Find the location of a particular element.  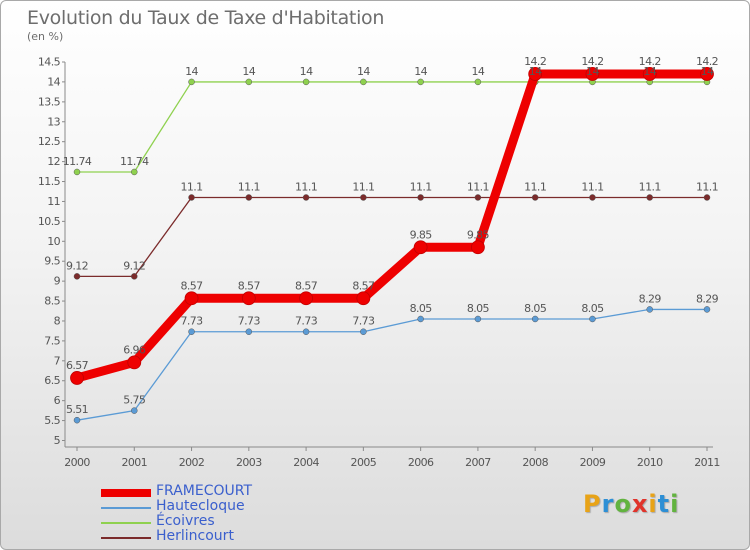

x-tick-label: 2006 is located at coordinates (421, 462).